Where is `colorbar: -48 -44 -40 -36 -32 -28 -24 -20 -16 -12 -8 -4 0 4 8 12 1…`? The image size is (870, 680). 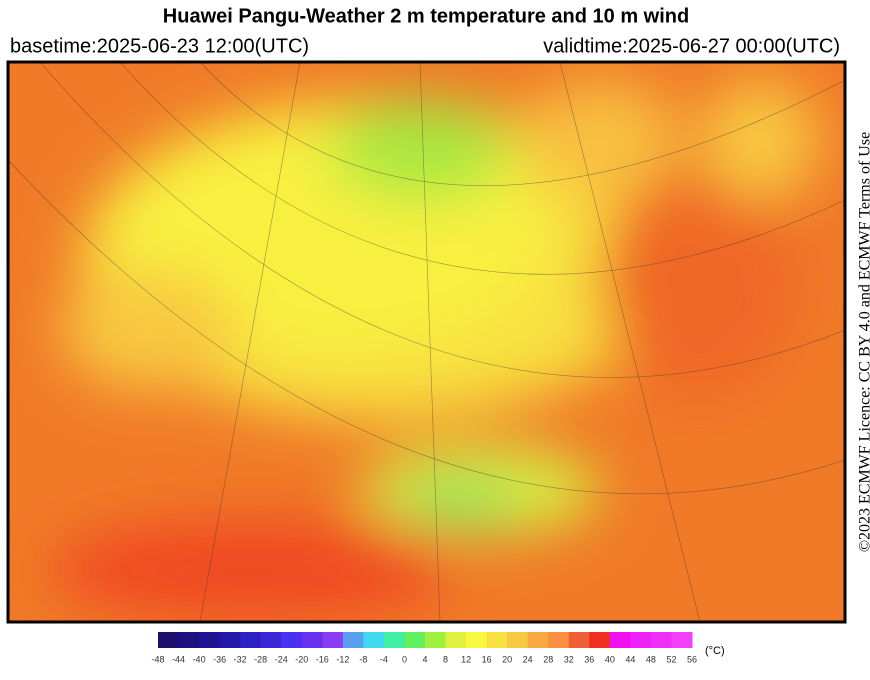 colorbar: -48 -44 -40 -36 -32 -28 -24 -20 -16 -12 -8 -4 0 4 8 12 1… is located at coordinates (424, 648).